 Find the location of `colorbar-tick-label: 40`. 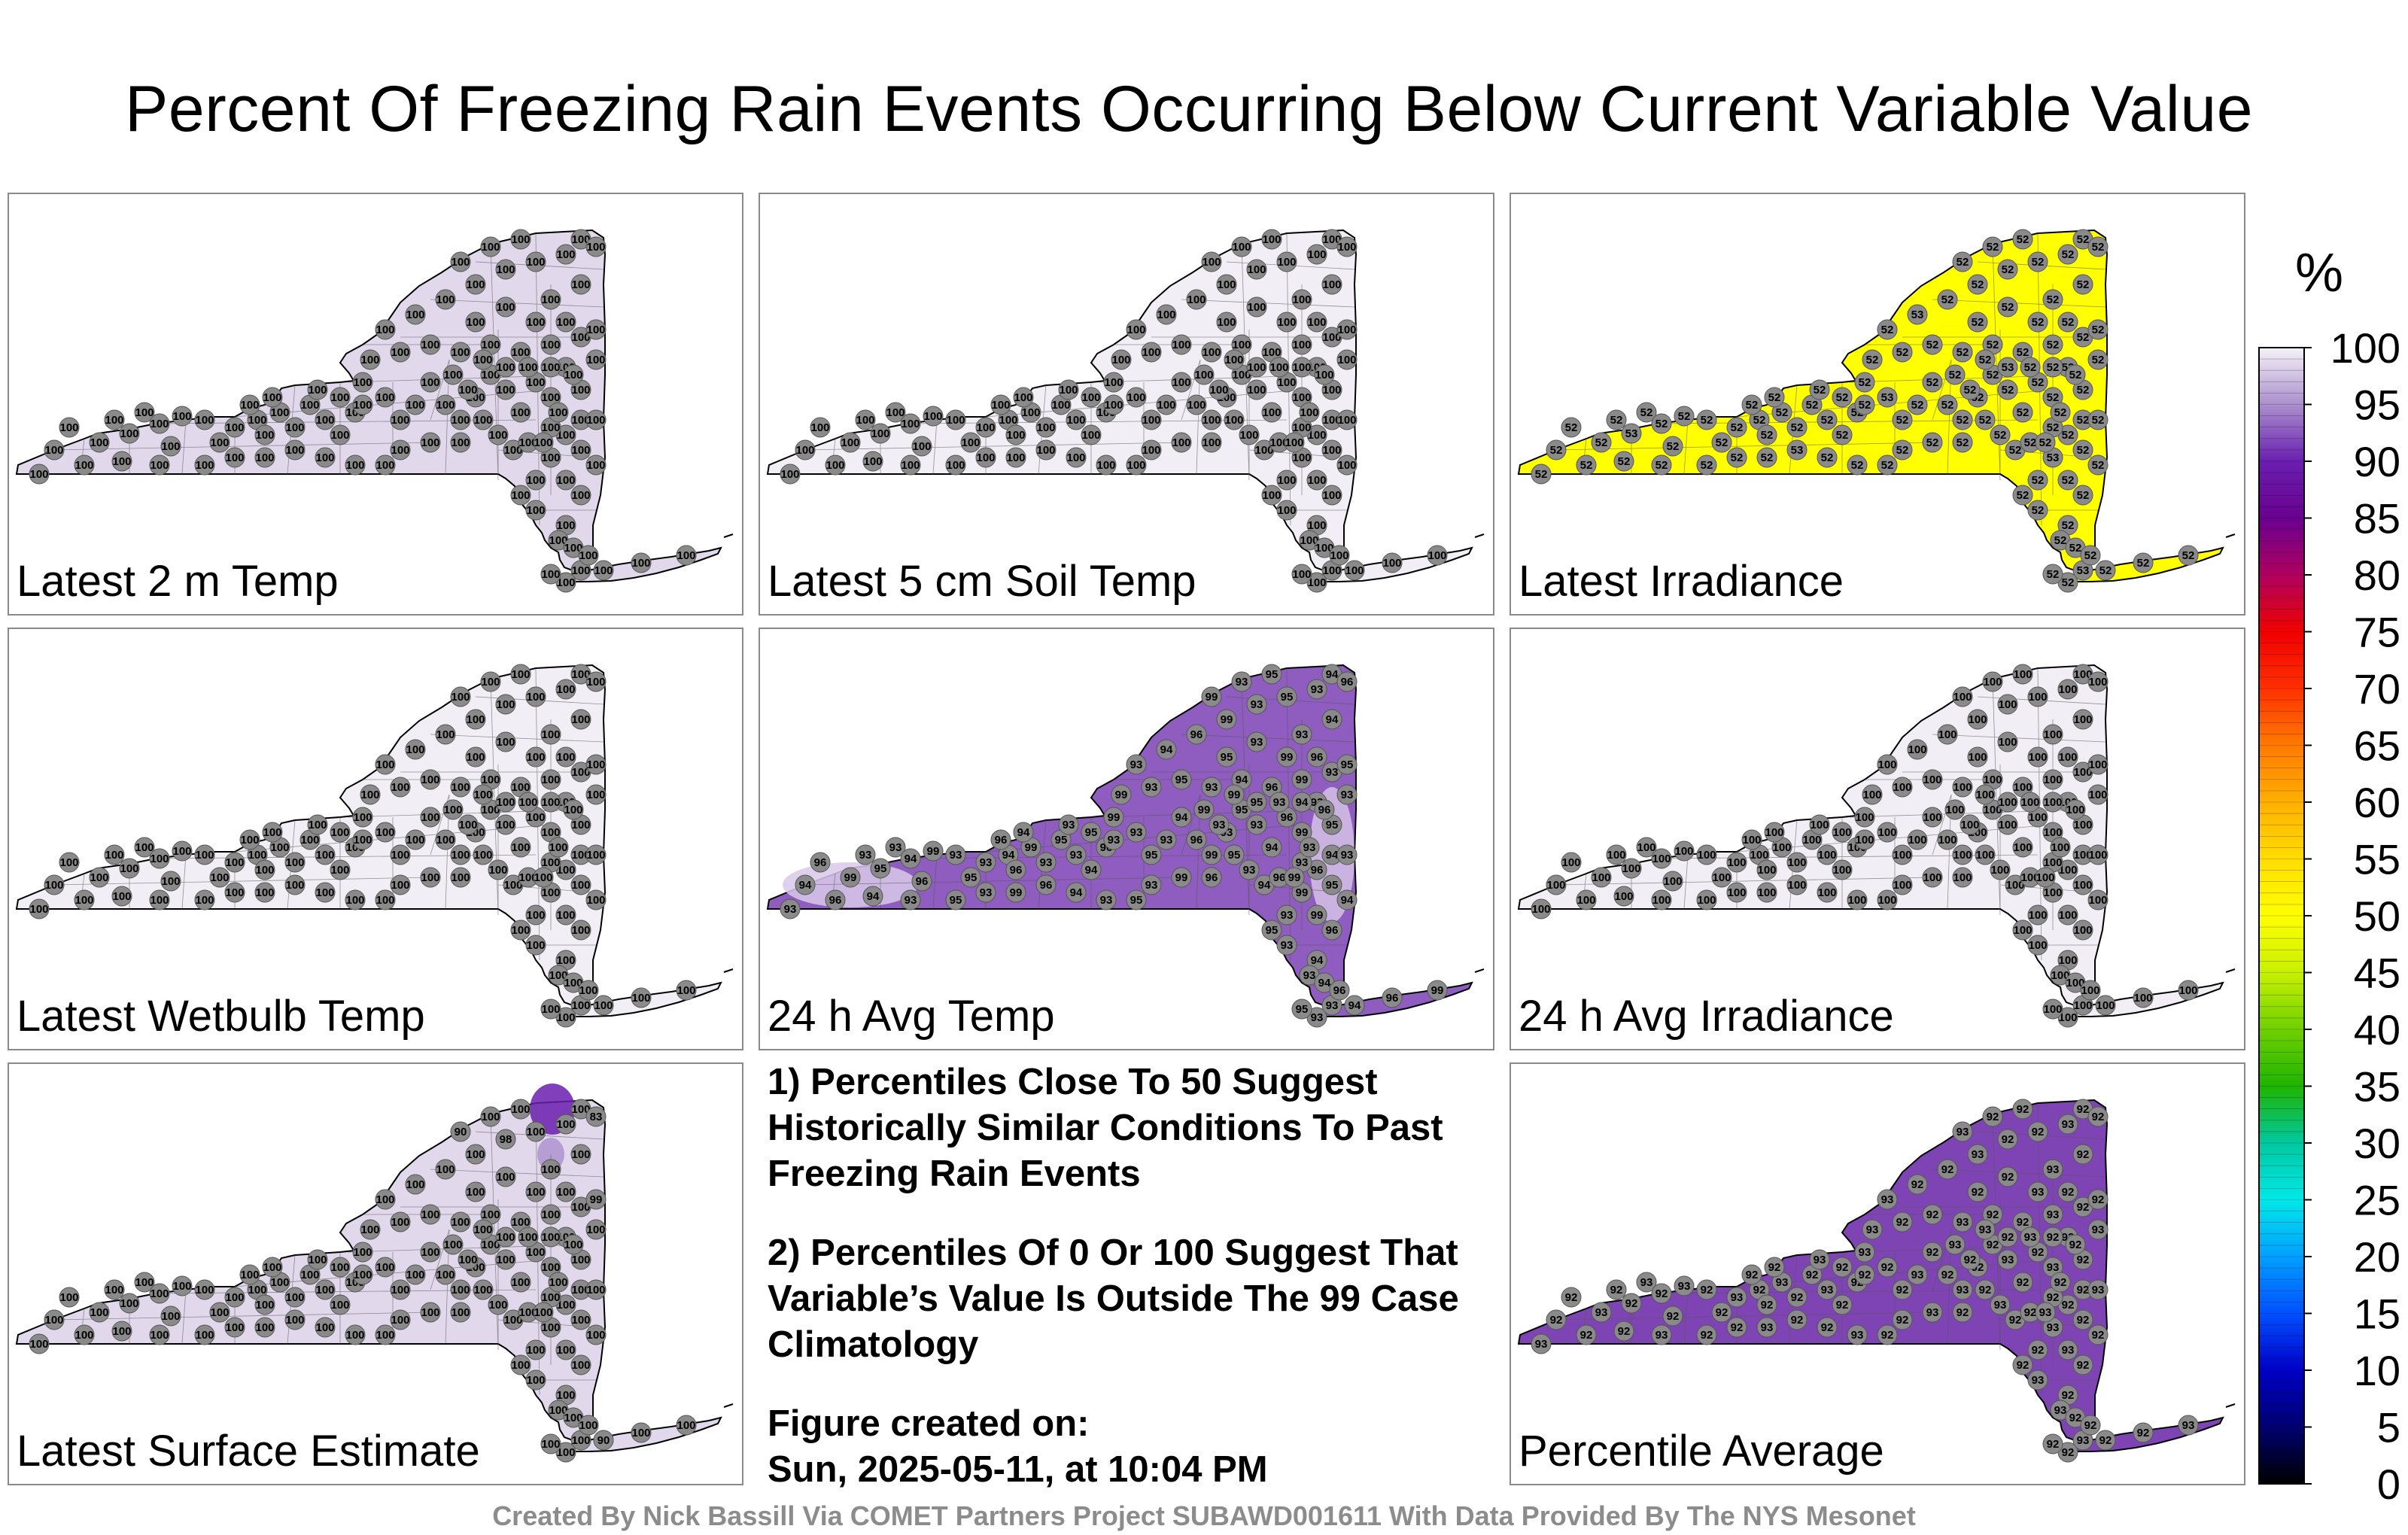

colorbar-tick-label: 40 is located at coordinates (2377, 1029).